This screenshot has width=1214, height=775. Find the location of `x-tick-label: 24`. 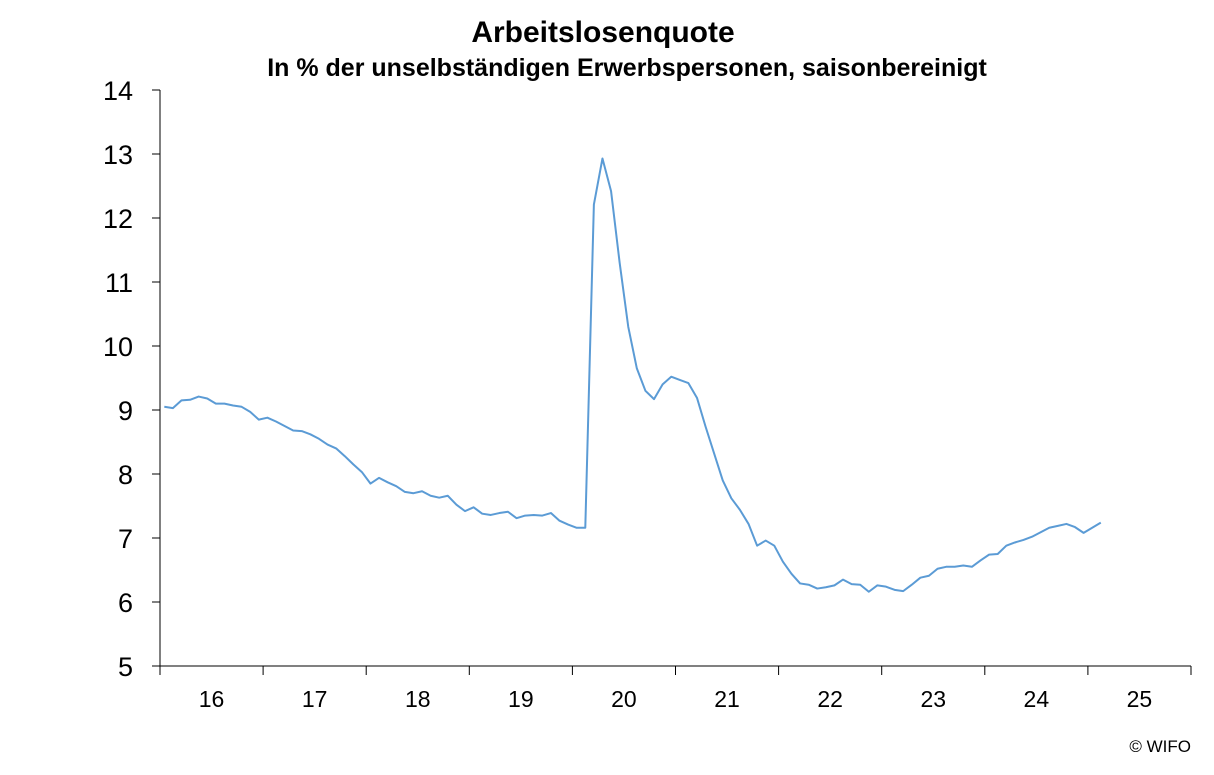

x-tick-label: 24 is located at coordinates (1037, 699).